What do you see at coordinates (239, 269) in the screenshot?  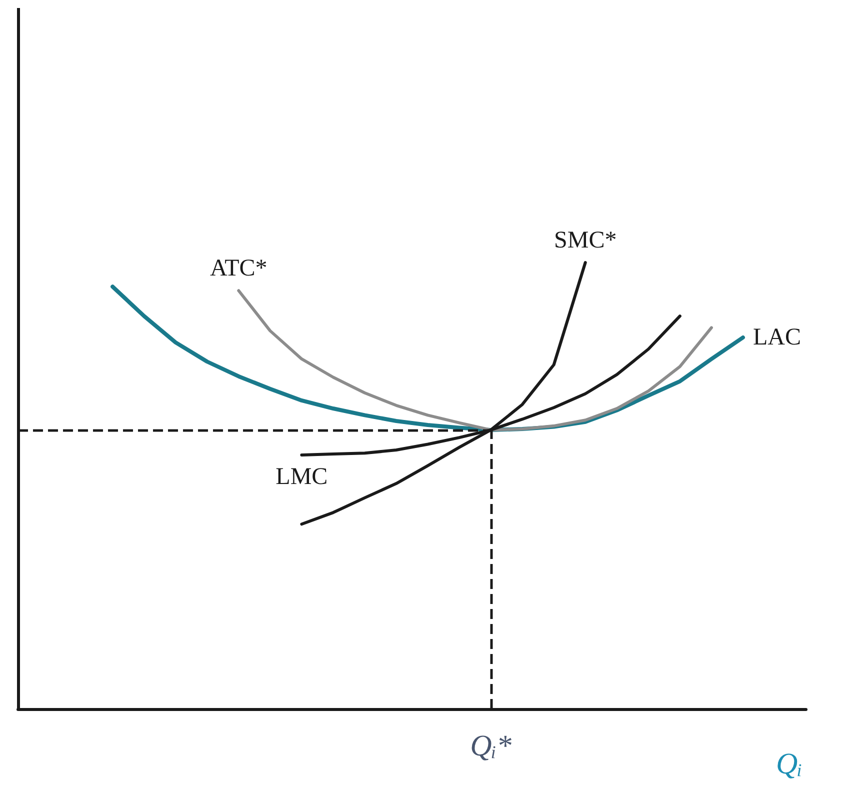 I see `series-label: ATC*` at bounding box center [239, 269].